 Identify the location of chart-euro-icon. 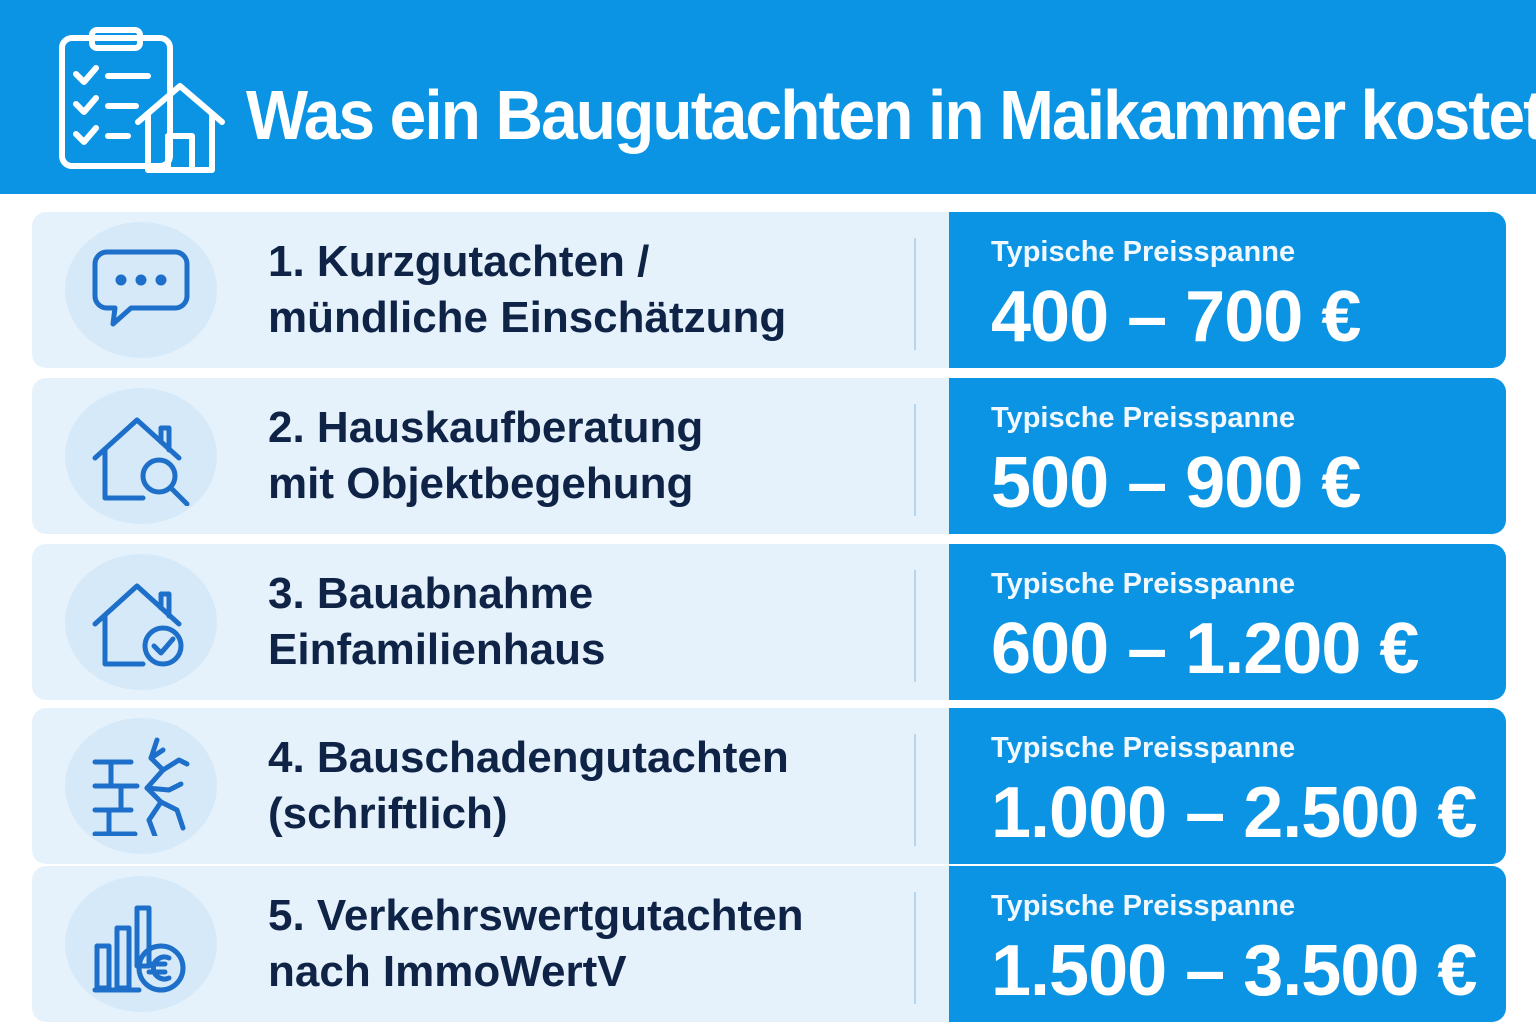
(139, 949).